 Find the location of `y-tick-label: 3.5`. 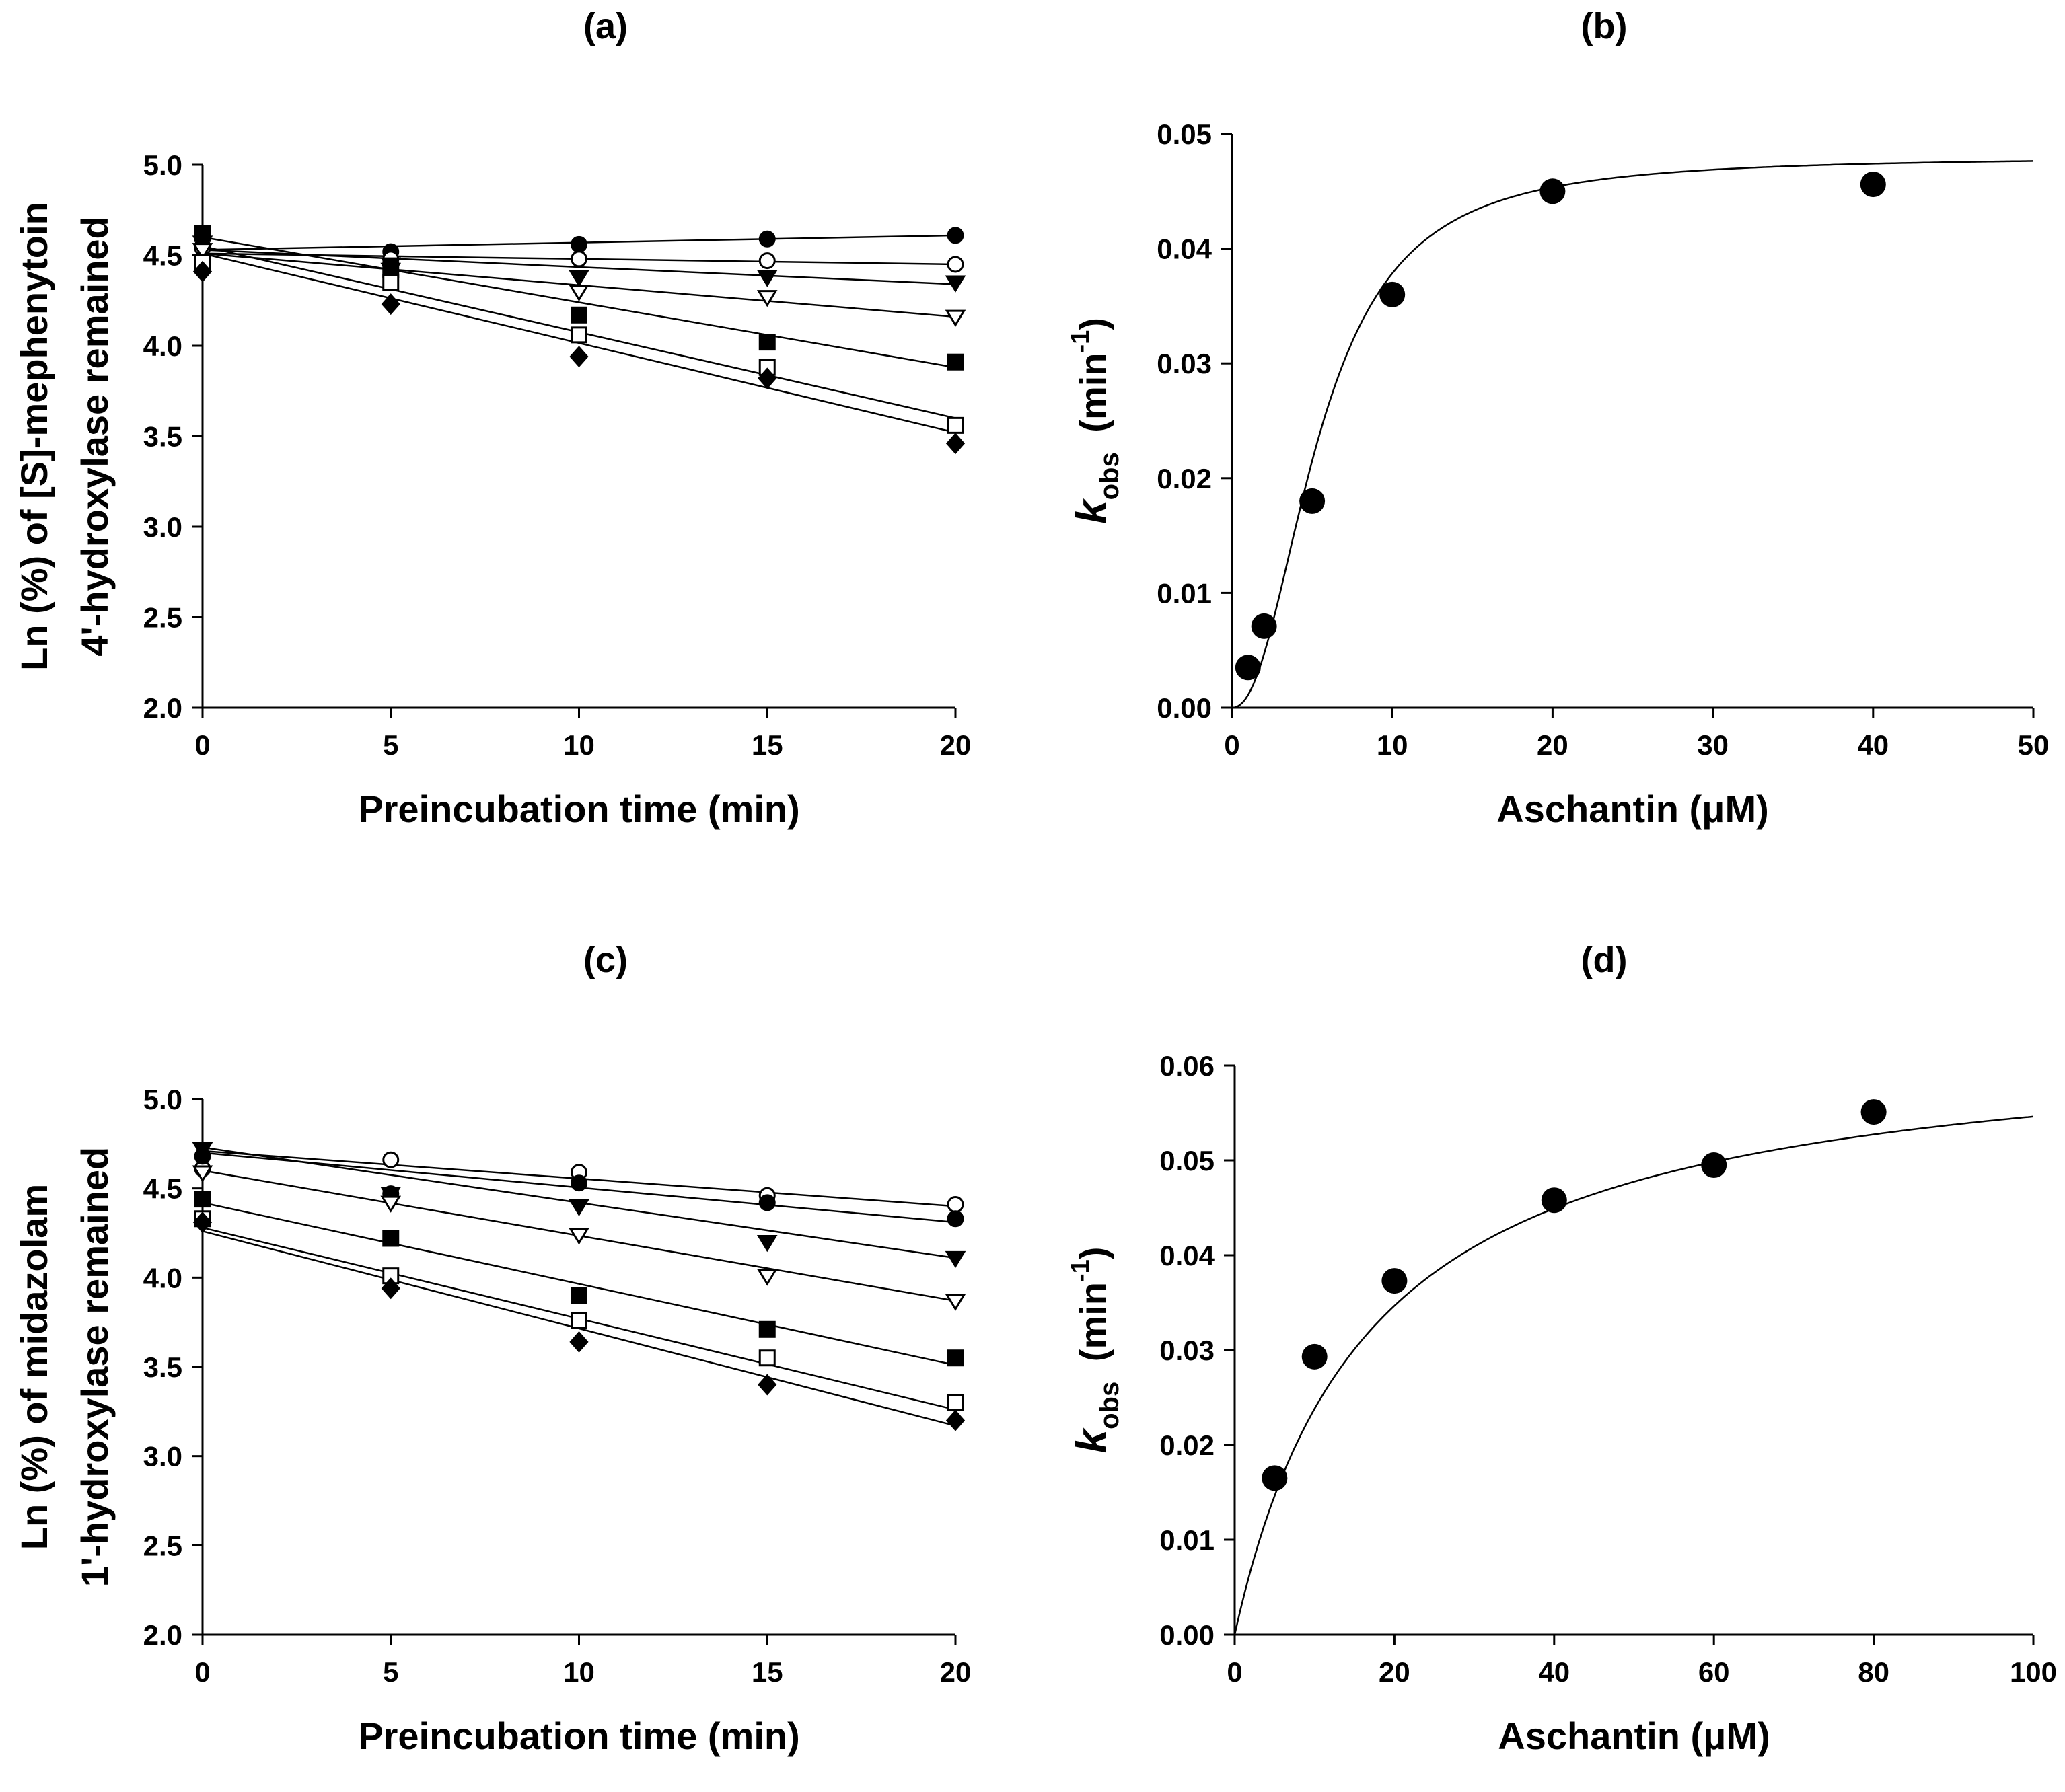

y-tick-label: 3.5 is located at coordinates (162, 437).